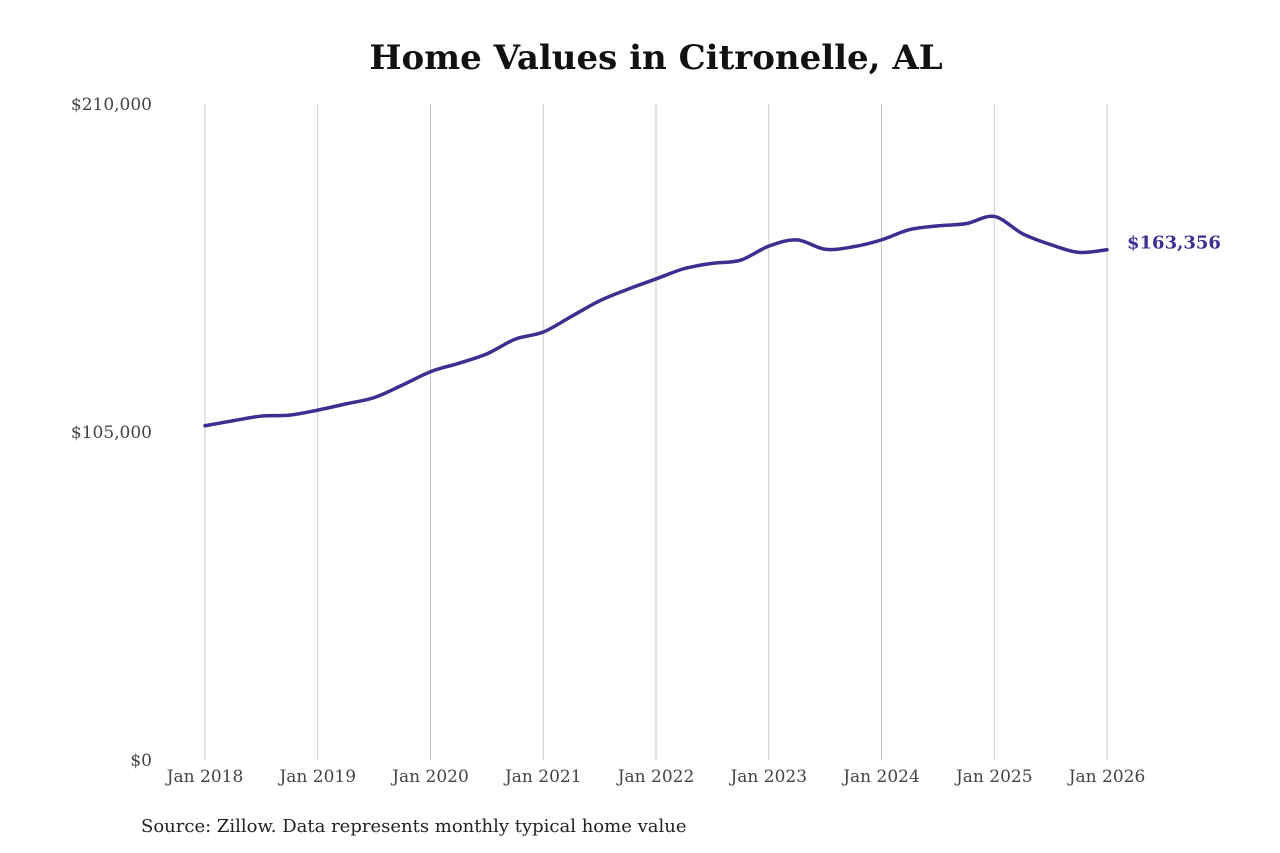  Describe the element at coordinates (880, 777) in the screenshot. I see `x-tick-label-6: Jan 2024` at that location.